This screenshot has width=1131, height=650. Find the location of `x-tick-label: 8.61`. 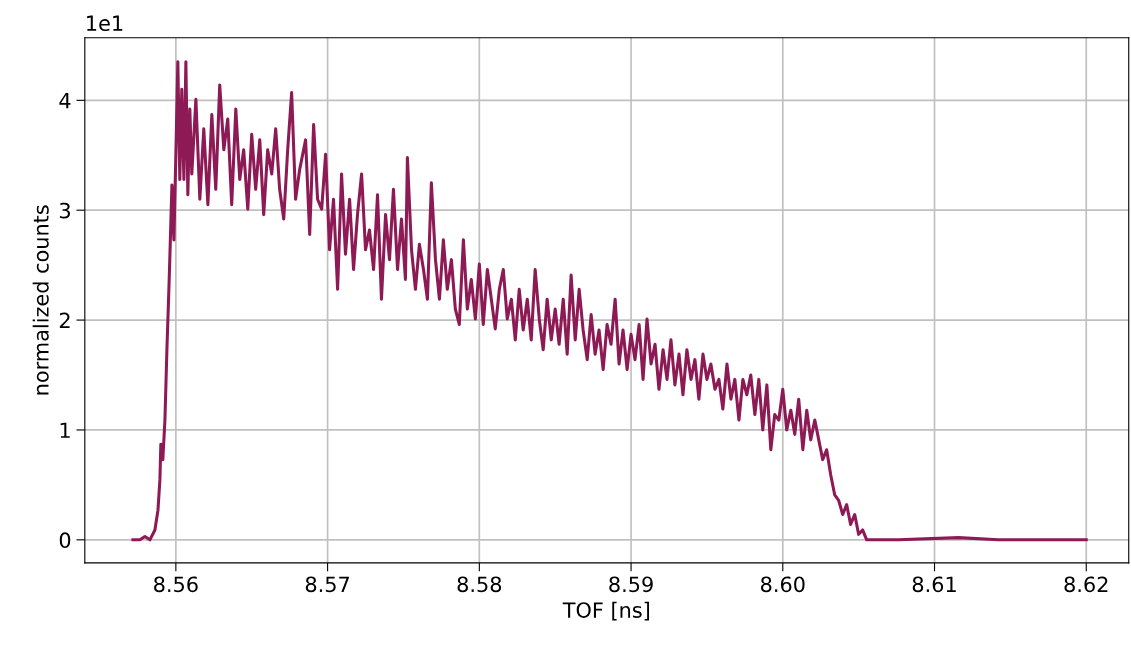

x-tick-label: 8.61 is located at coordinates (934, 584).